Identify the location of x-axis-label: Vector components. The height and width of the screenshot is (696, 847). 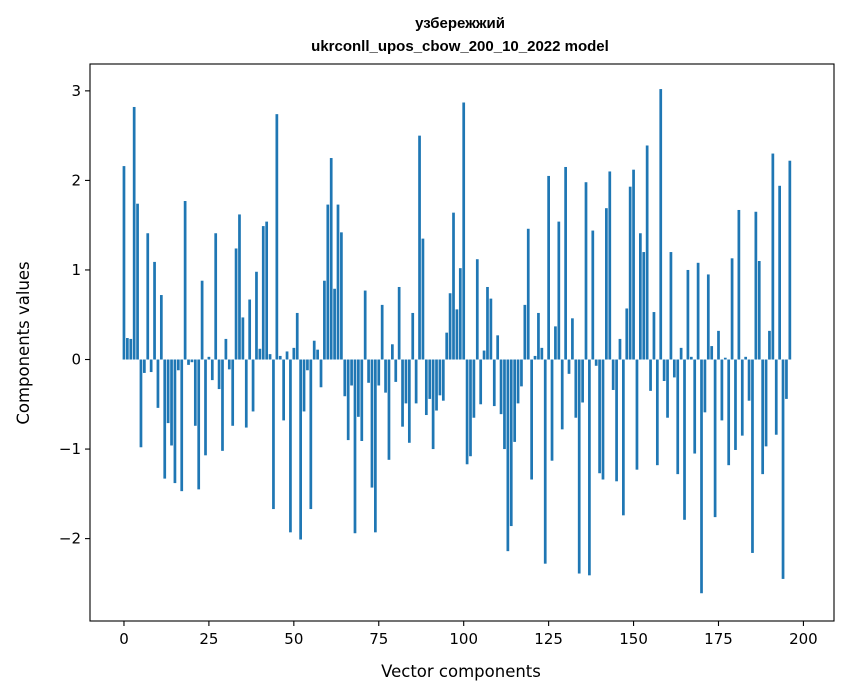
(461, 671).